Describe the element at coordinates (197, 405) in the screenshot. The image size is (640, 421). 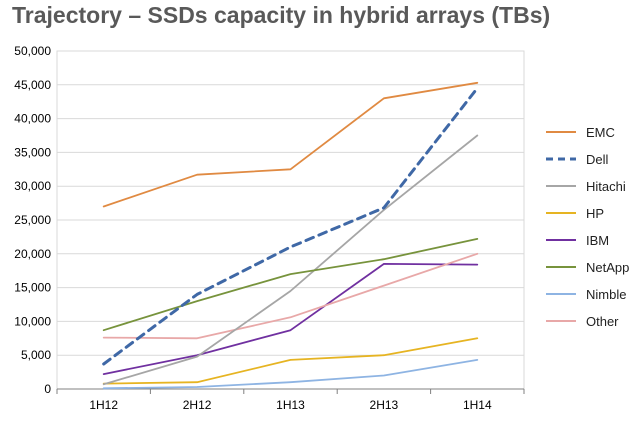
I see `x-tick-label: 2H12` at that location.